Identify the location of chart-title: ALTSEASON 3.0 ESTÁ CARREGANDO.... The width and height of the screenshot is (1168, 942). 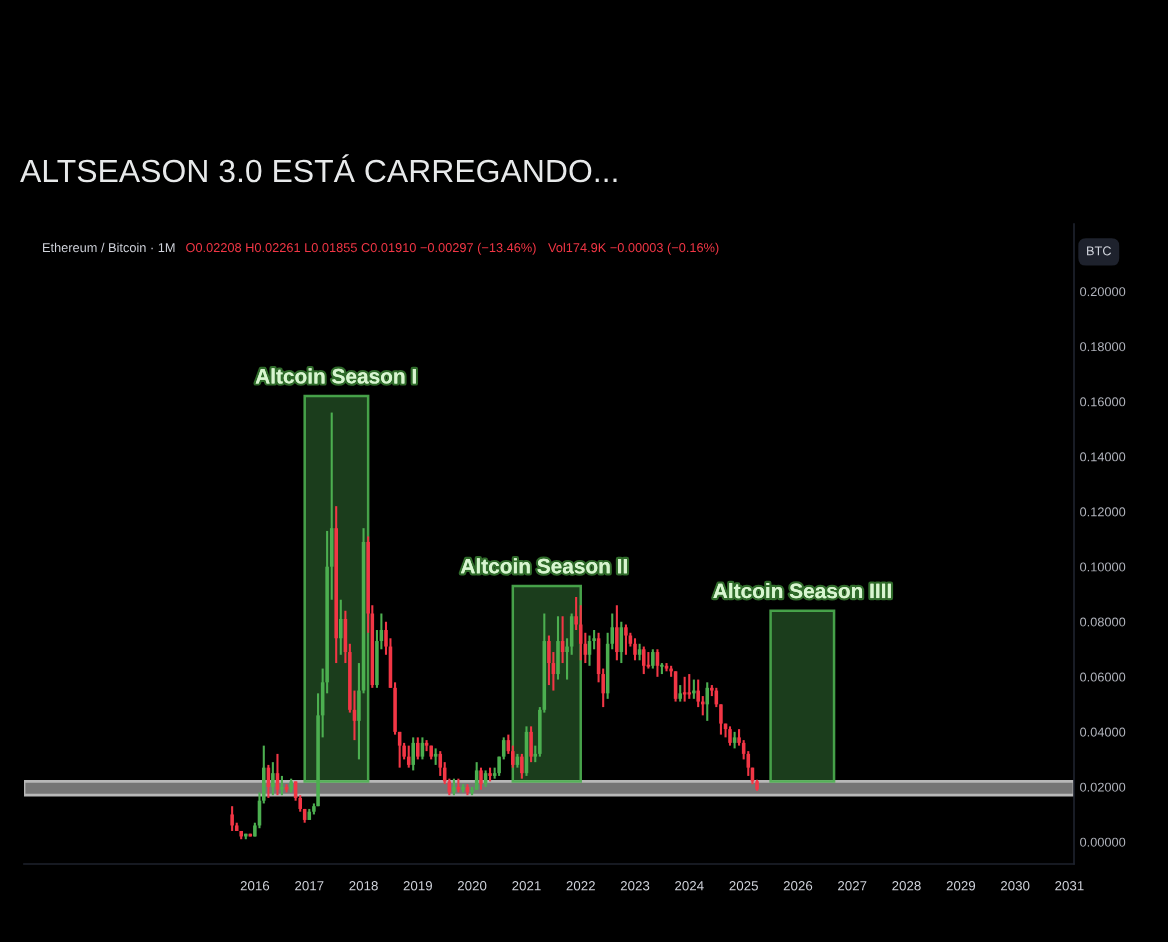
(318, 168).